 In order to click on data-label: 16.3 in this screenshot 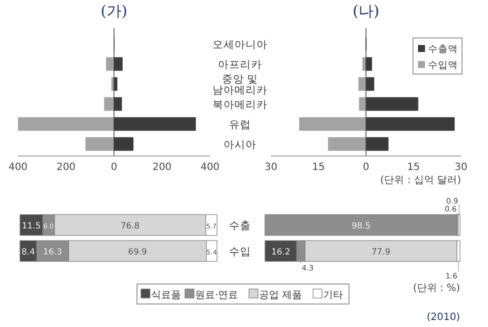, I will do `click(52, 253)`.